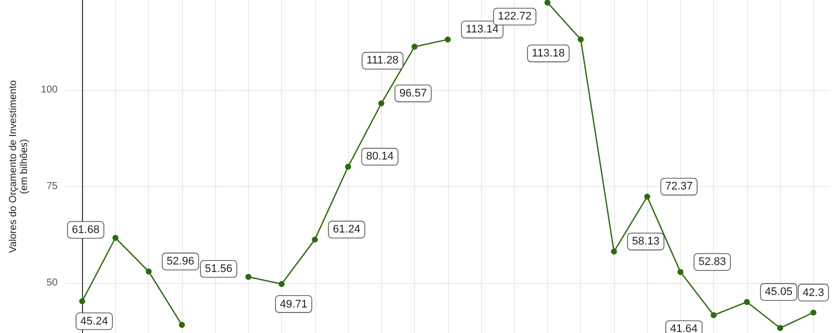 This screenshot has width=840, height=333. I want to click on data-label: 96.57, so click(413, 93).